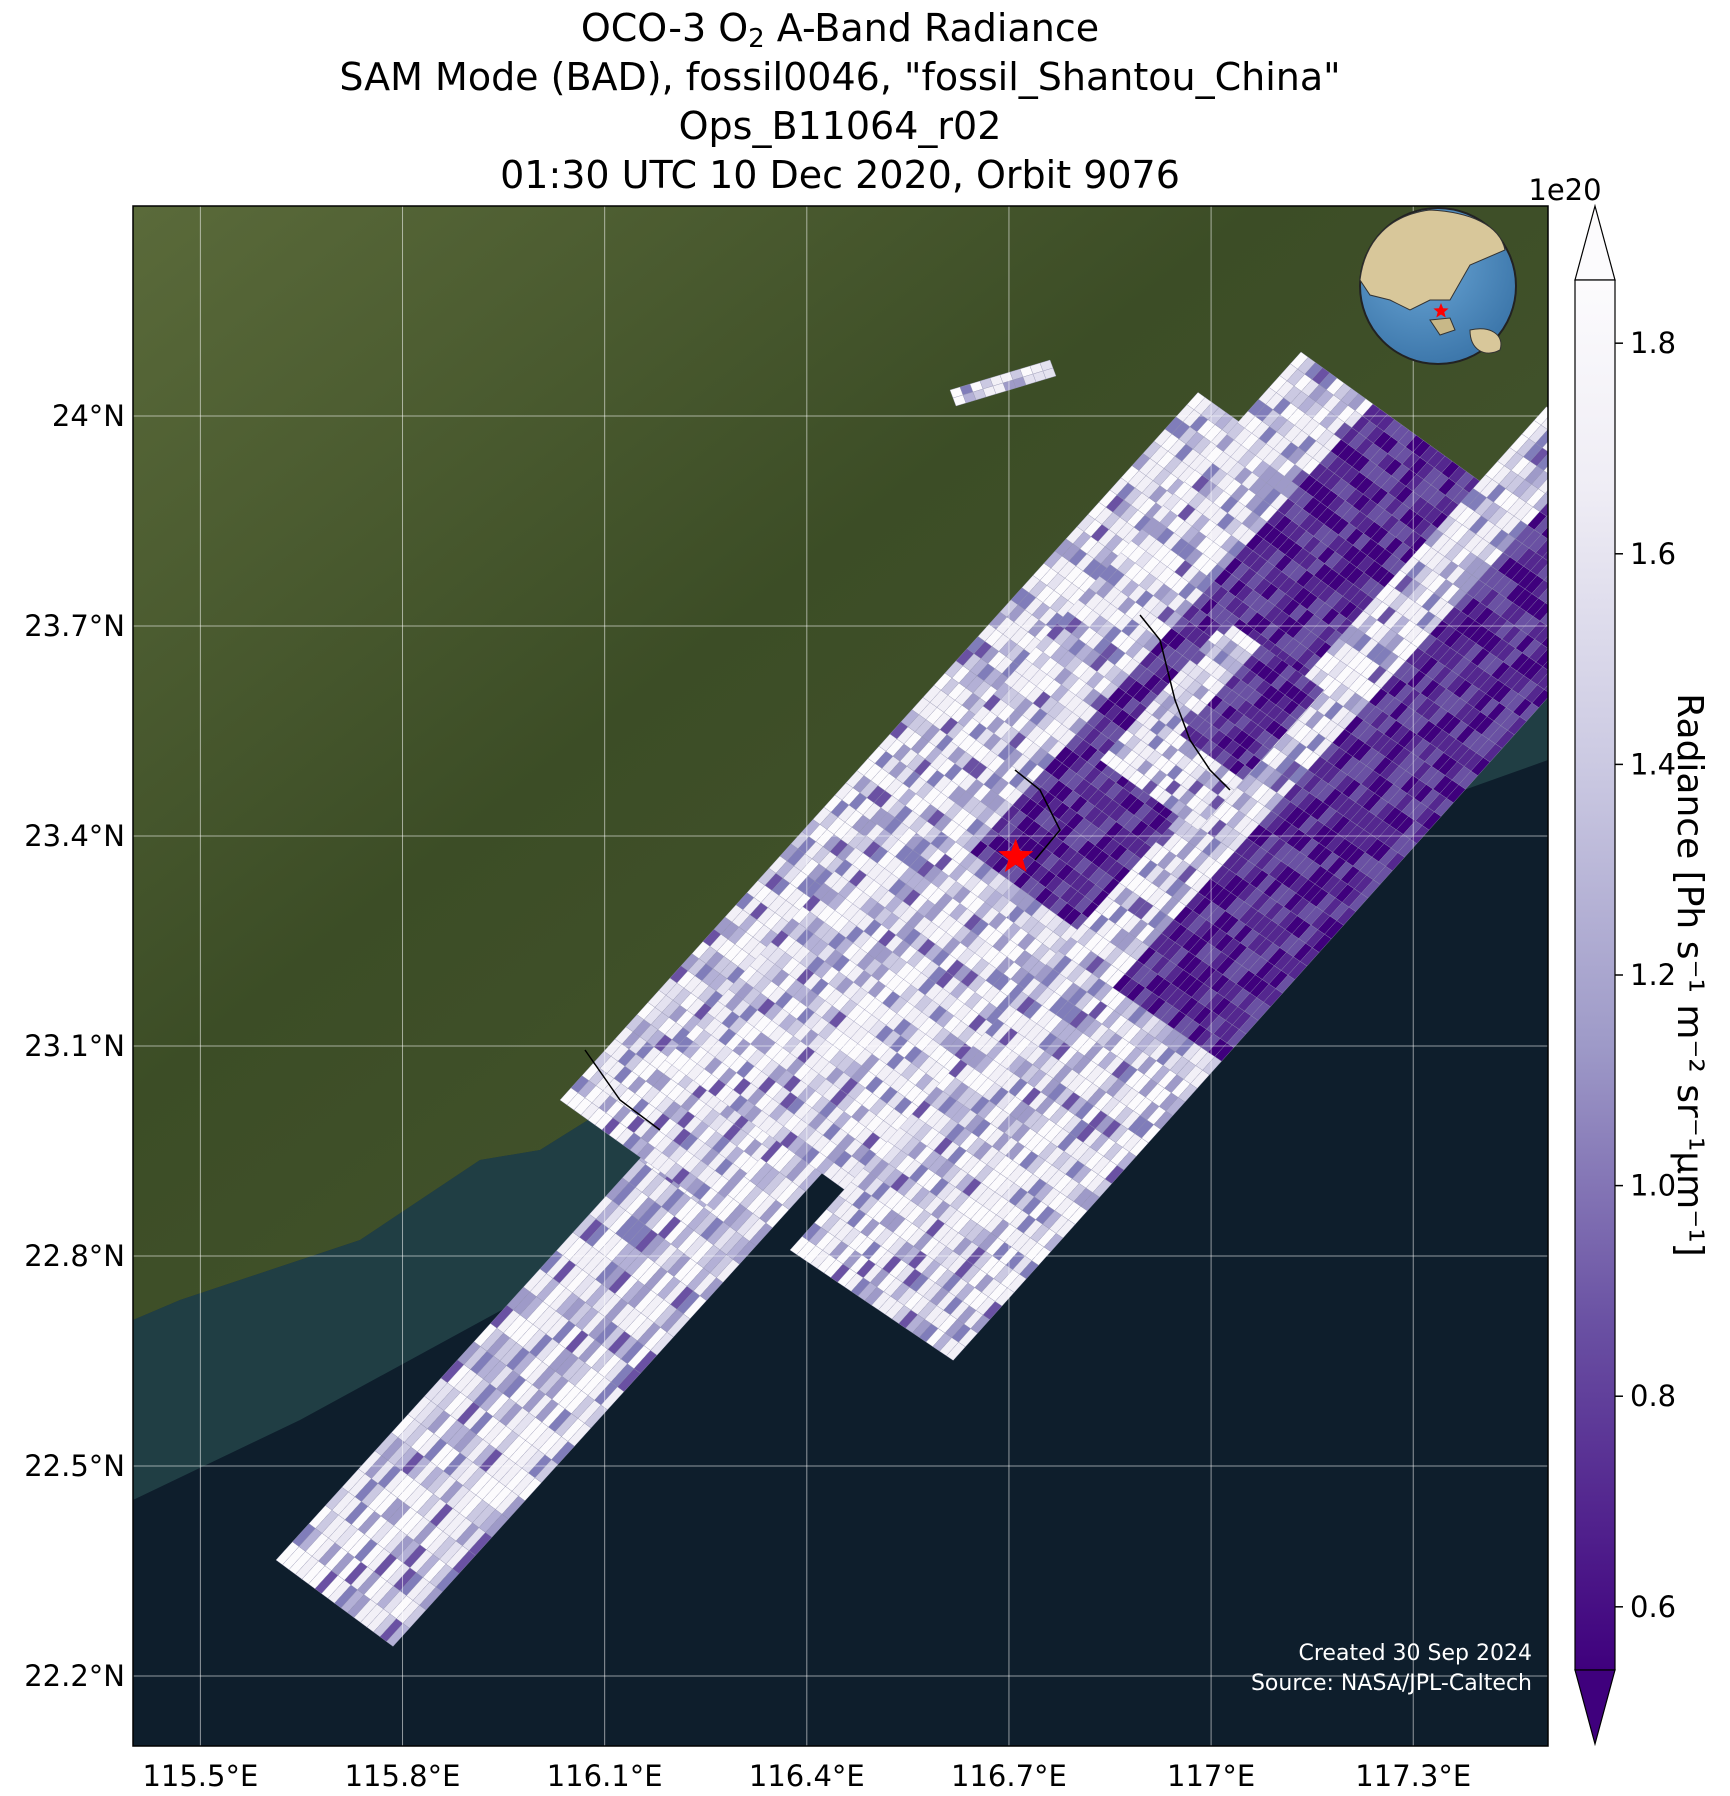 The width and height of the screenshot is (1730, 1796). What do you see at coordinates (840, 175) in the screenshot?
I see `title-line-4: 01:30 UTC 10 Dec 2020, Orbit 9076` at bounding box center [840, 175].